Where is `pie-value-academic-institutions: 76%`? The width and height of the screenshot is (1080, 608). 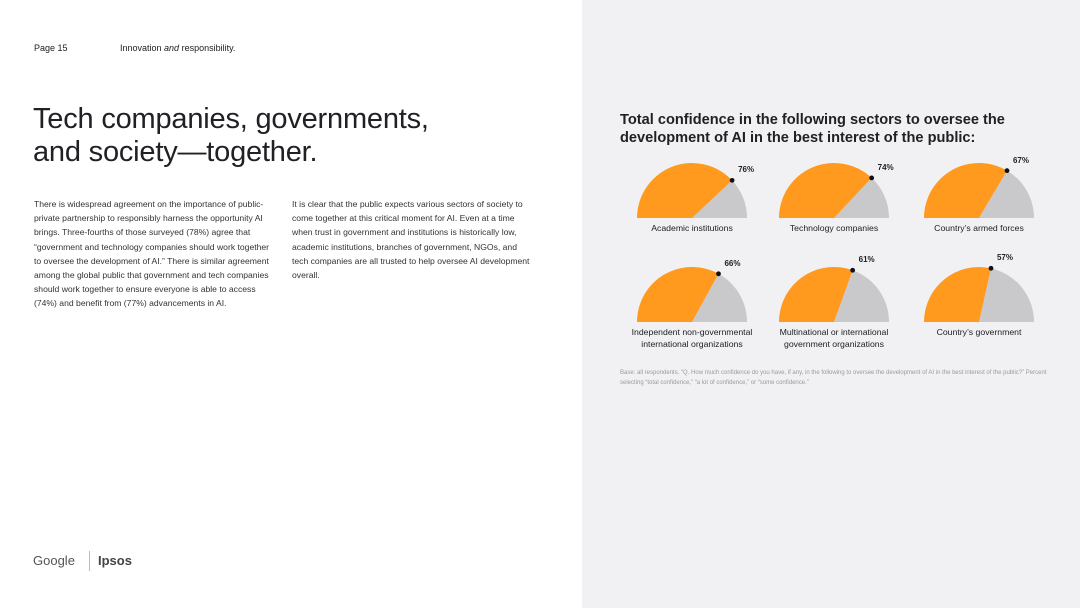 pie-value-academic-institutions: 76% is located at coordinates (746, 170).